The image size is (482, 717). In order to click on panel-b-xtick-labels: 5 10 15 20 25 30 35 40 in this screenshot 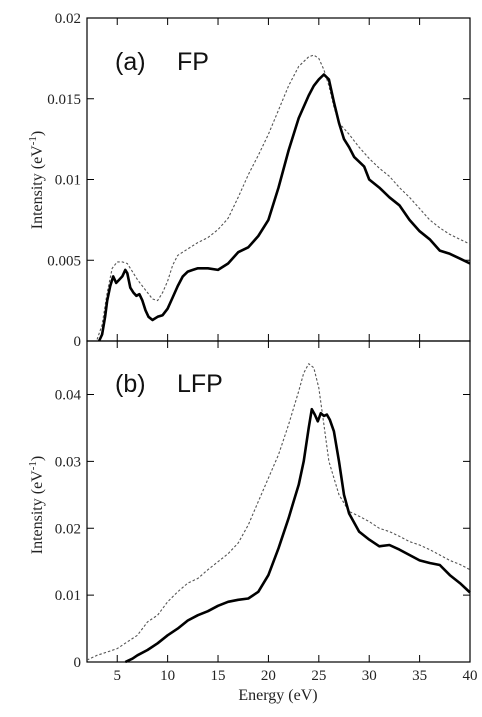, I will do `click(295, 676)`.